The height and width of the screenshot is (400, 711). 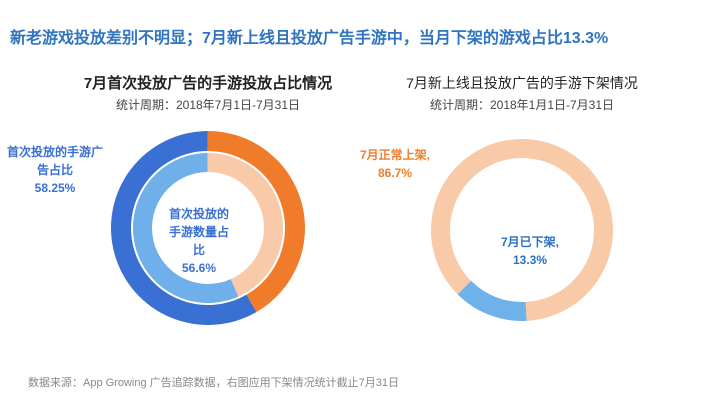 I want to click on slice-label: 首次投放的手游数量占比 56.6%, so click(x=199, y=241).